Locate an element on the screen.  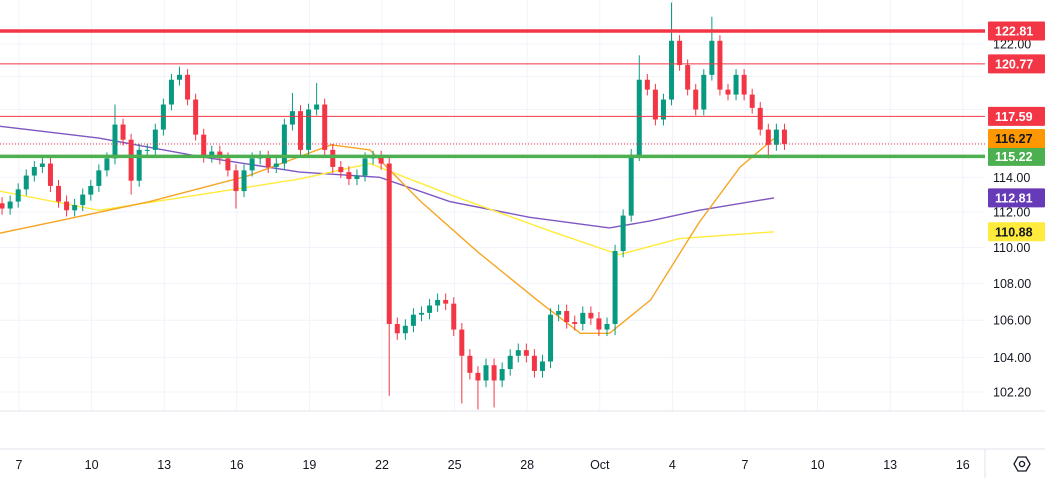
resistance-122-81-label-text: 122.81 is located at coordinates (1014, 31).